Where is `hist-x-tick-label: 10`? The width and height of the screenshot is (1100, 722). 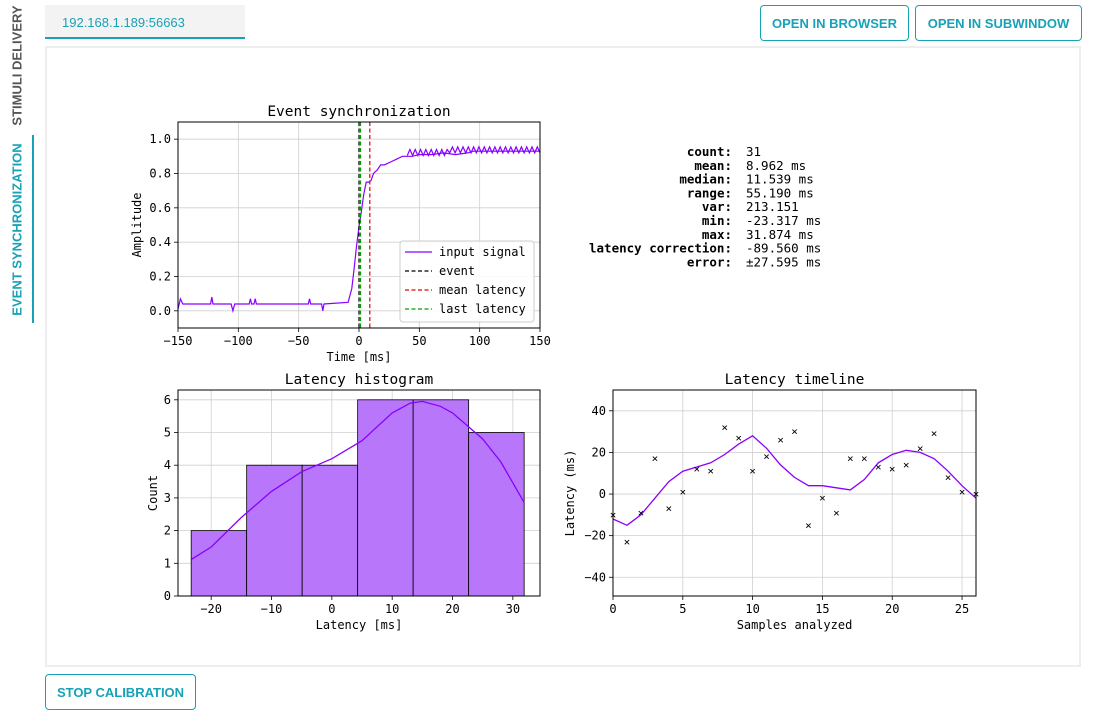
hist-x-tick-label: 10 is located at coordinates (392, 609).